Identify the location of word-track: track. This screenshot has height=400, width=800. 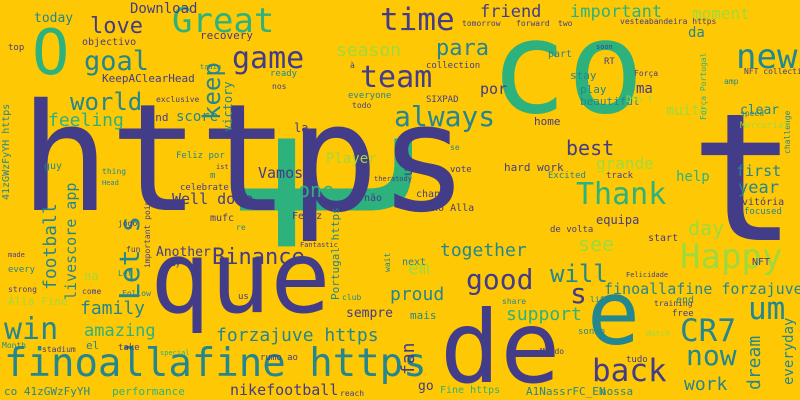
(620, 176).